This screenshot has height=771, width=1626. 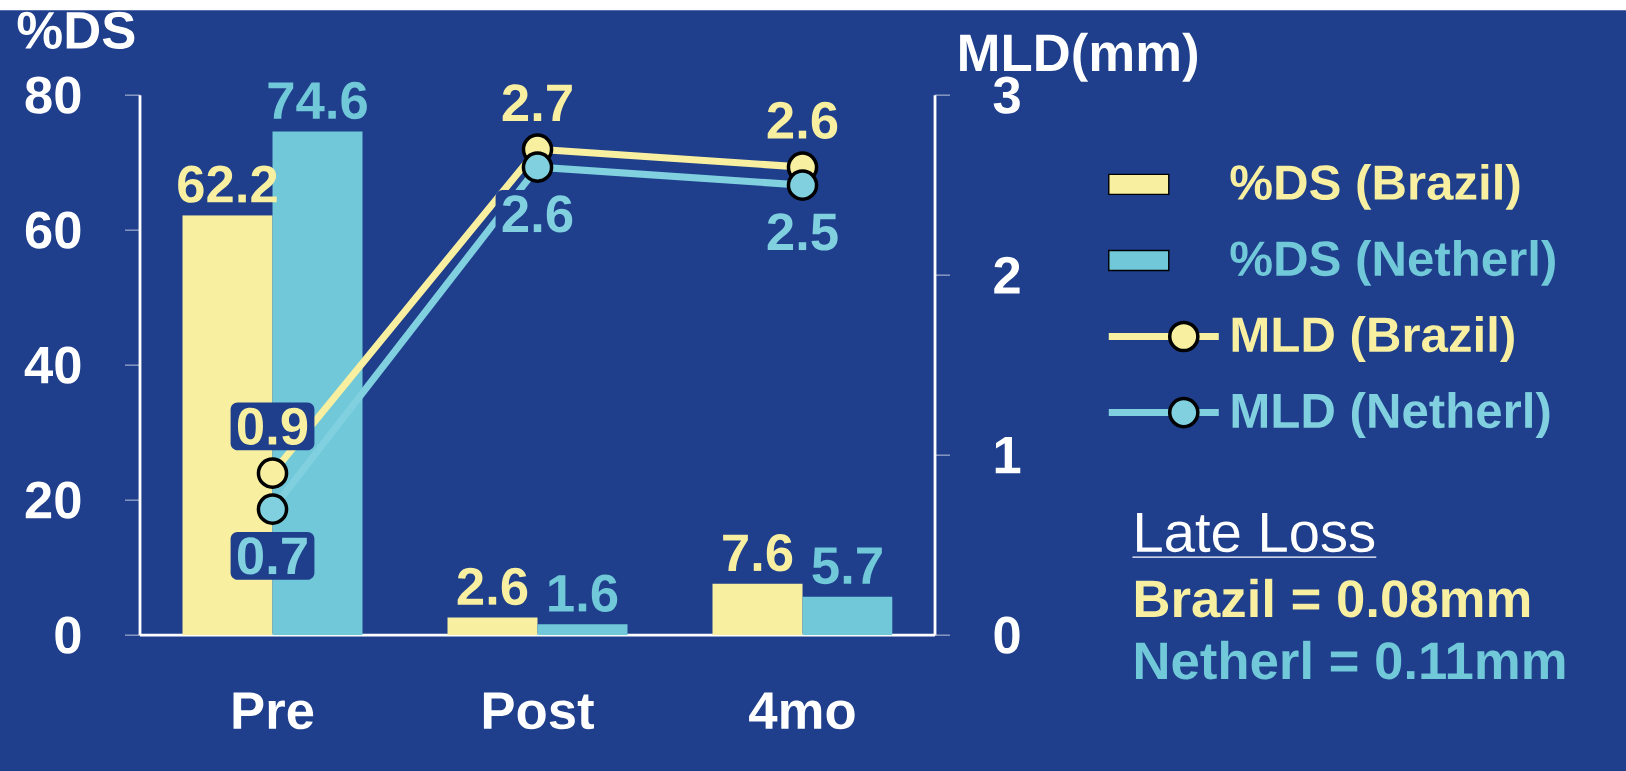 I want to click on legend-label: MLD (Brazil), so click(x=1373, y=338).